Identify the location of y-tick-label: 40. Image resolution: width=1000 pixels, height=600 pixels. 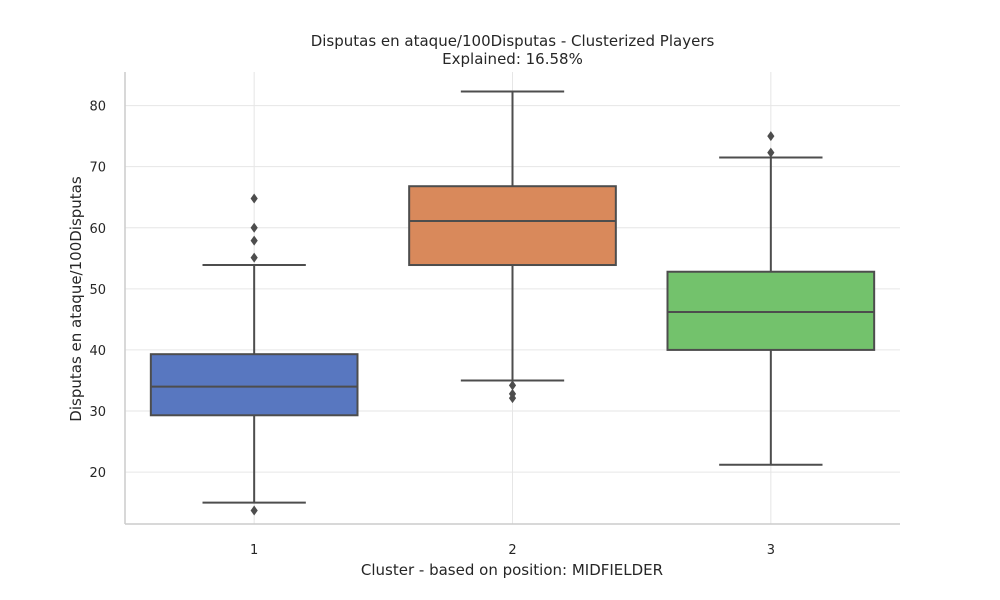
(97, 351).